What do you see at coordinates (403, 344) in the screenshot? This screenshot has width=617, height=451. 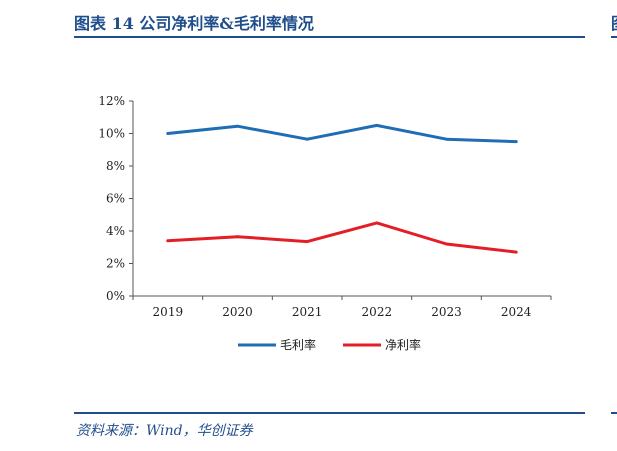 I see `legend-label-1: 净利率` at bounding box center [403, 344].